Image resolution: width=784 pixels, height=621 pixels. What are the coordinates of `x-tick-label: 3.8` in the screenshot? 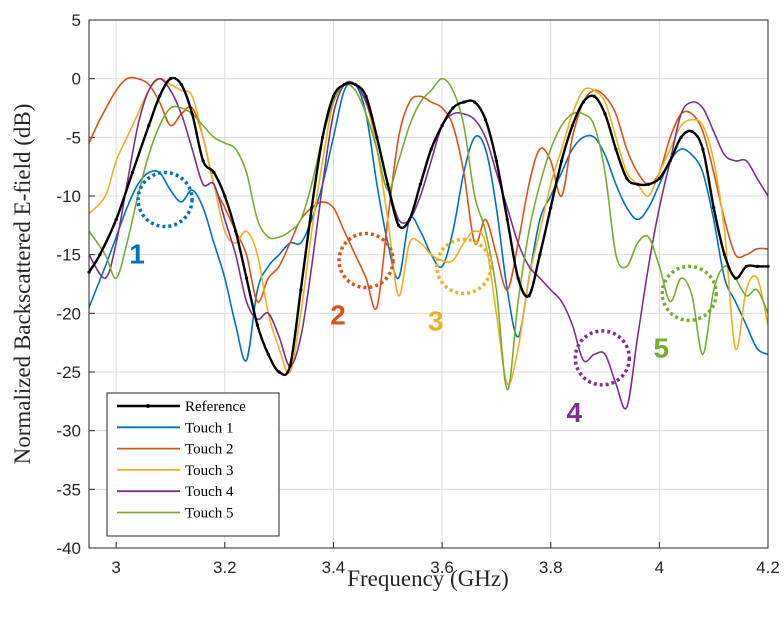 It's located at (551, 567).